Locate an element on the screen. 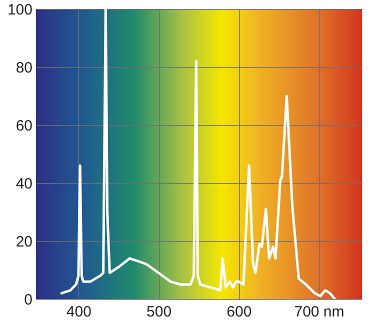 This screenshot has width=370, height=321. y-tick-label: 40 is located at coordinates (24, 184).